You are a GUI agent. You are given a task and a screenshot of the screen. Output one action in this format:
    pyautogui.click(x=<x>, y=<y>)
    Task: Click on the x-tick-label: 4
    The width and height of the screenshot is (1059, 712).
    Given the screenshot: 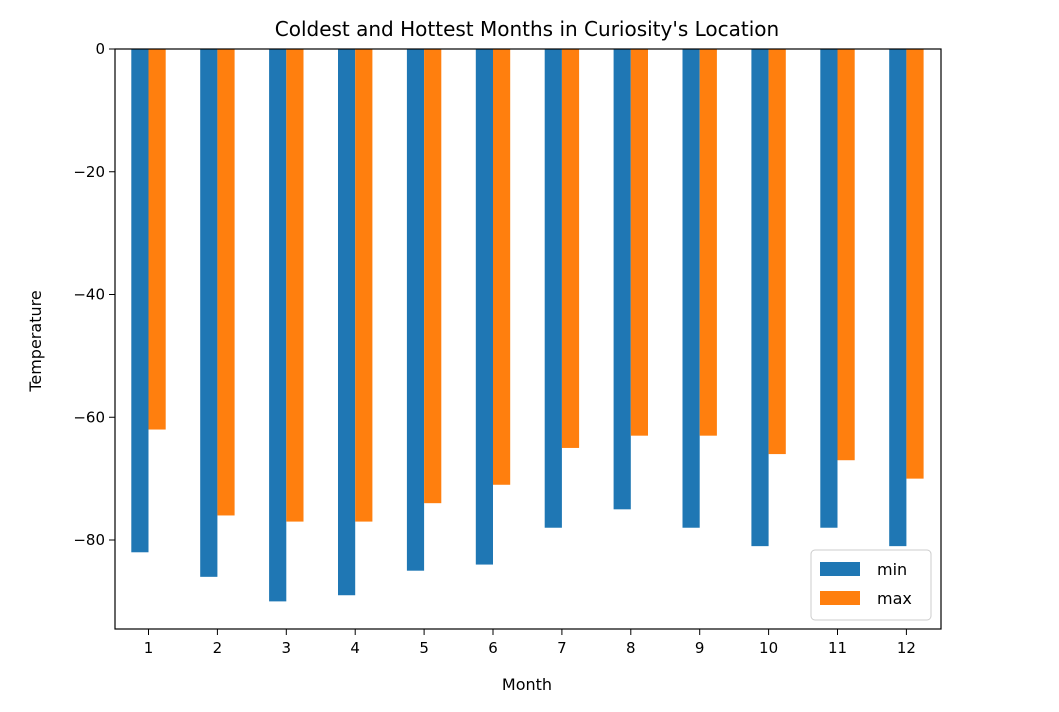 What is the action you would take?
    pyautogui.click(x=355, y=648)
    